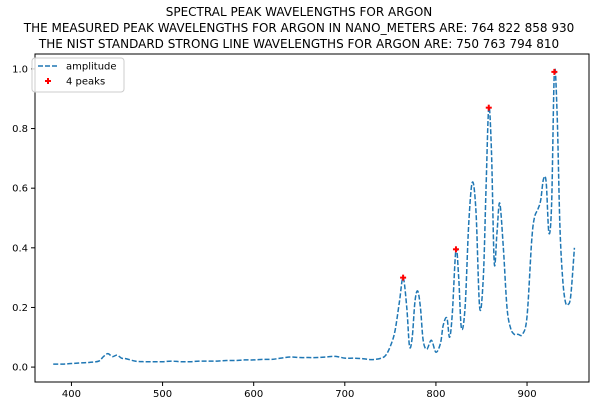  I want to click on legend-marker-swatch, so click(48, 81).